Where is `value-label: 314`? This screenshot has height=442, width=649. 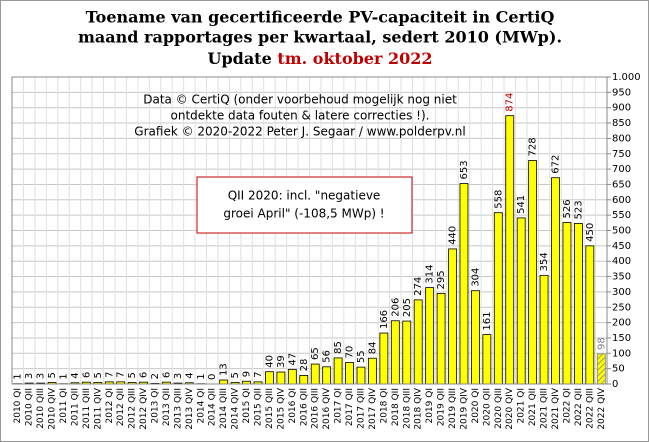 value-label: 314 is located at coordinates (430, 274).